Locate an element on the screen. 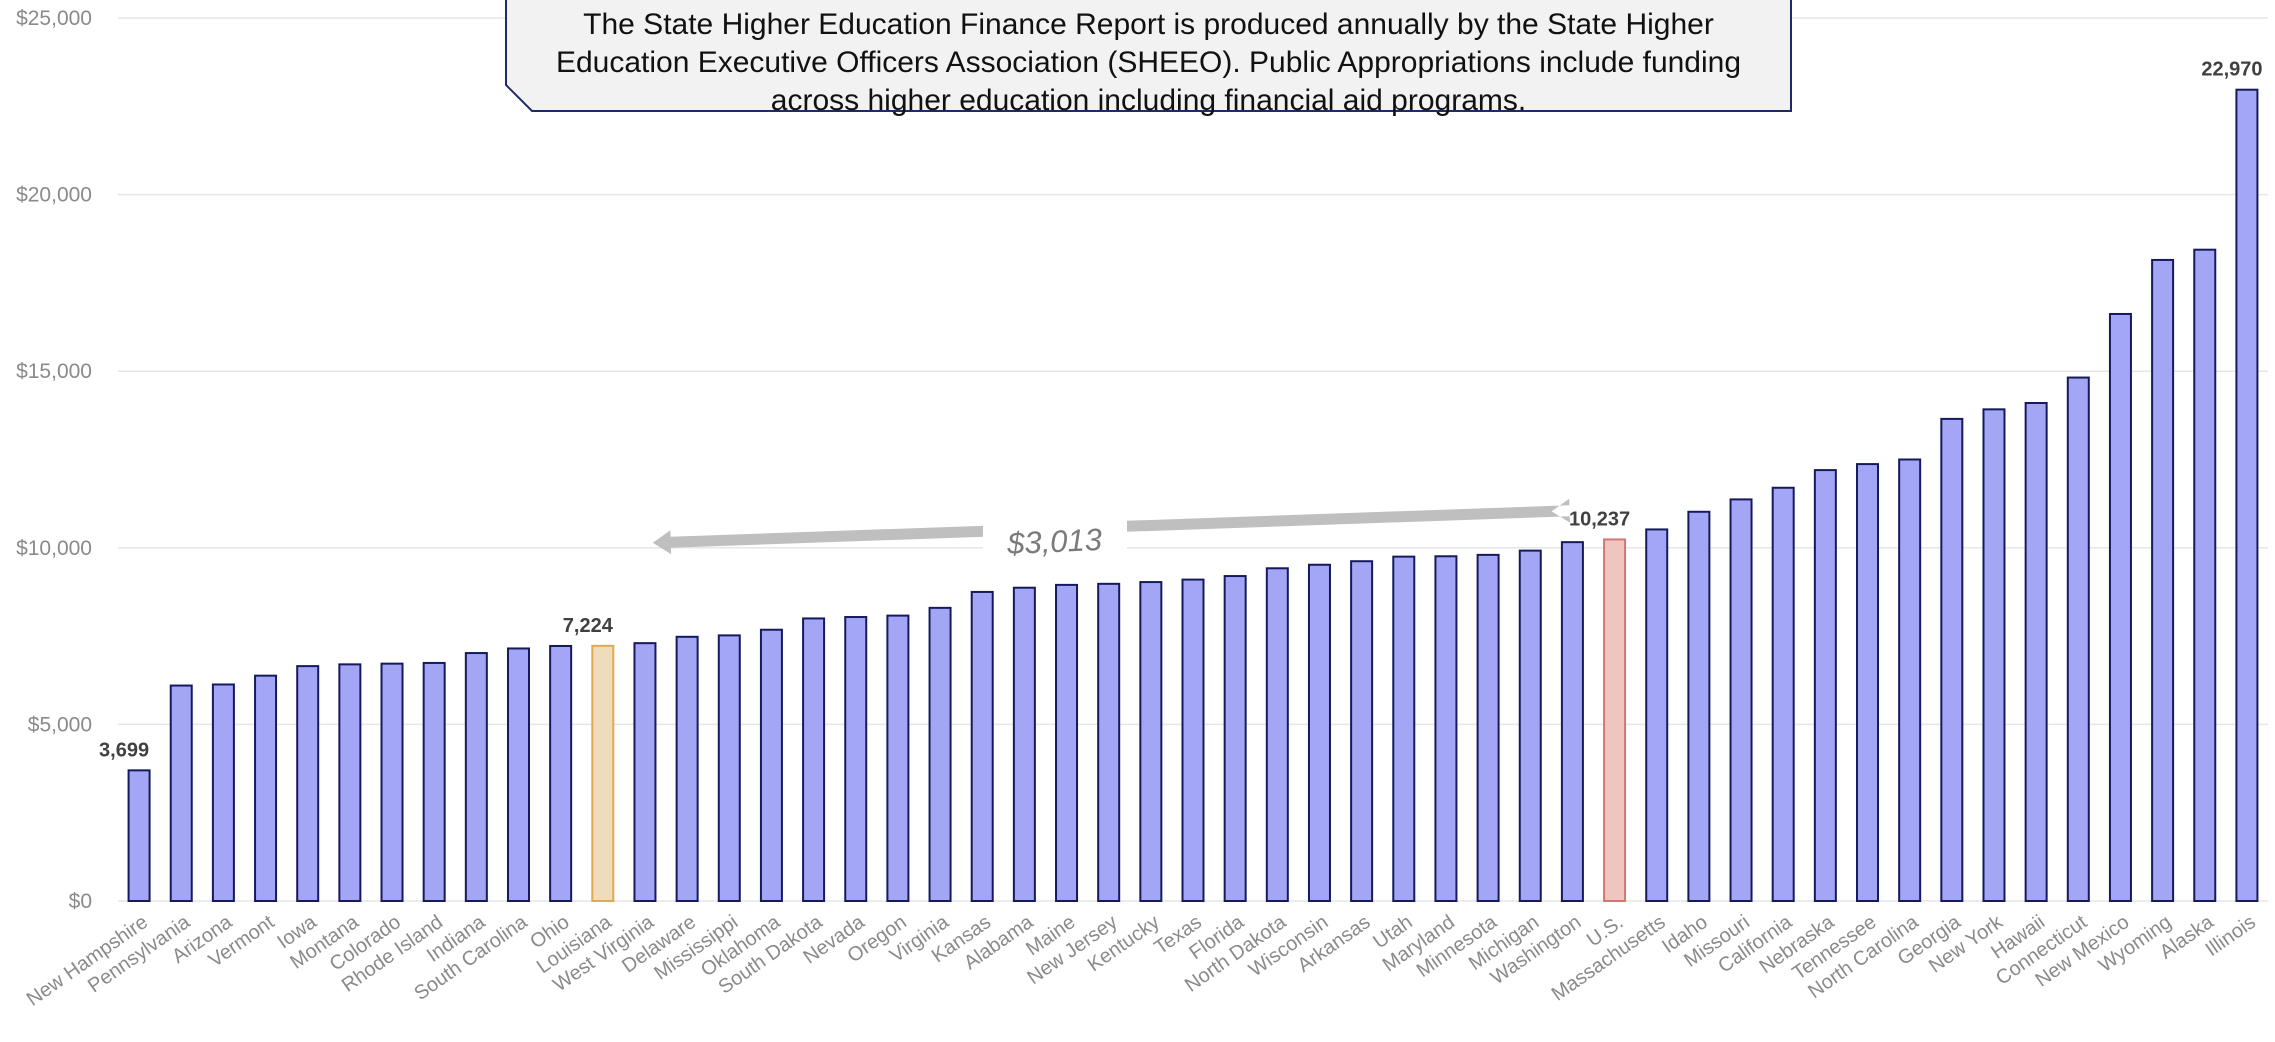  y-tick-label: $10,000 is located at coordinates (54, 548).